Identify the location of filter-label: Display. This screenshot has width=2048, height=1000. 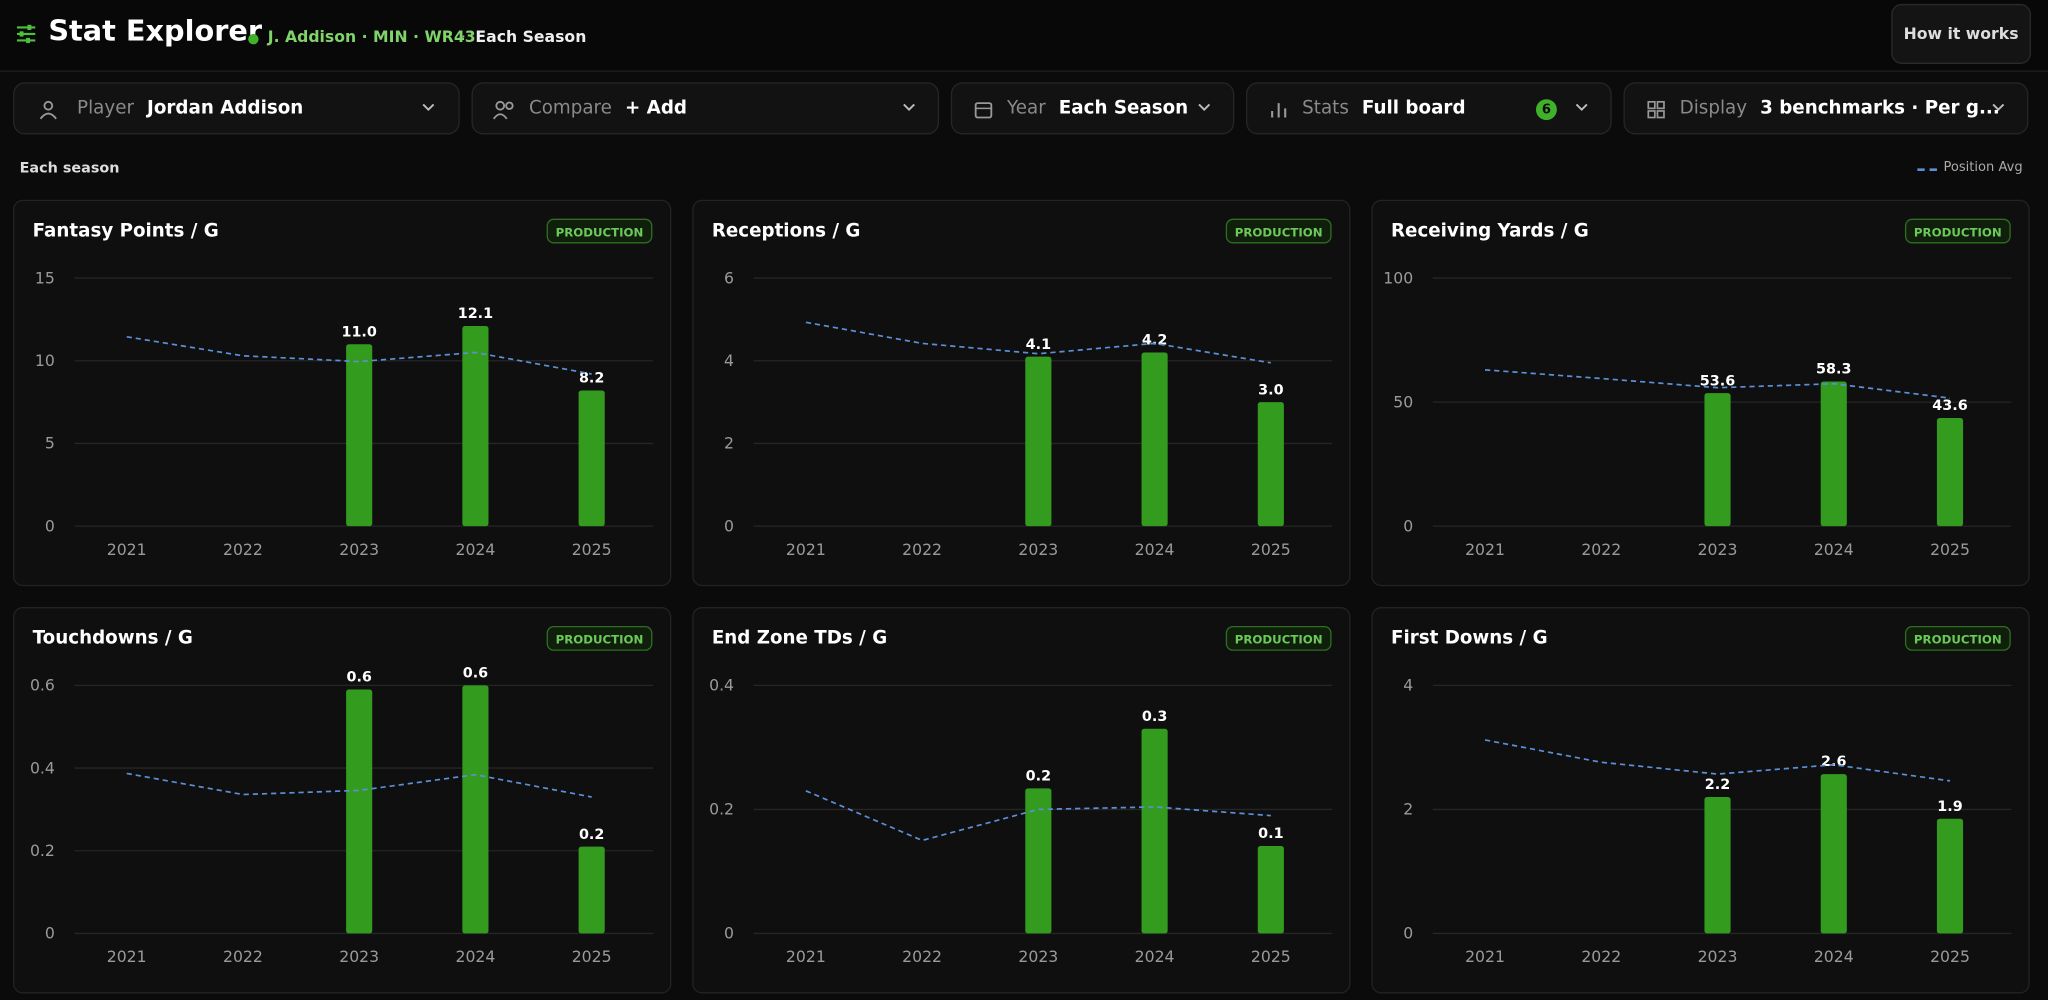
(1713, 108).